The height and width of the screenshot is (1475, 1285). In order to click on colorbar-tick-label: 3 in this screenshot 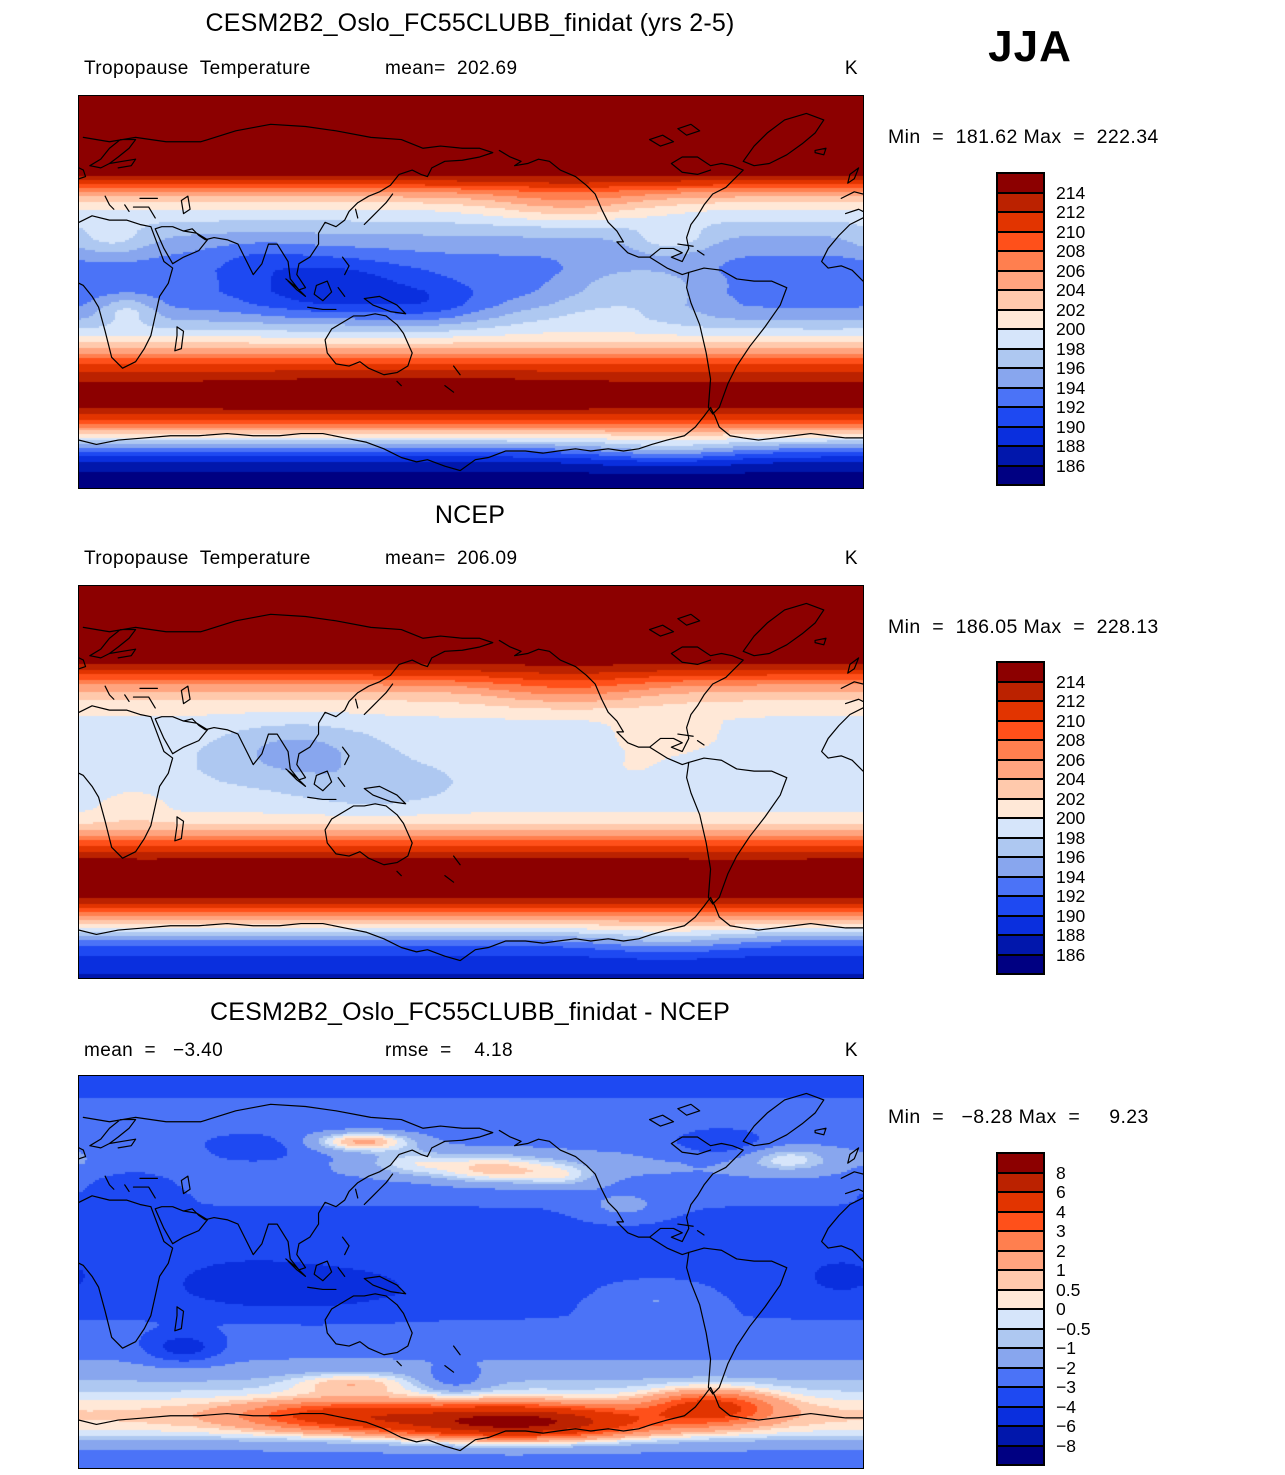, I will do `click(1061, 1231)`.